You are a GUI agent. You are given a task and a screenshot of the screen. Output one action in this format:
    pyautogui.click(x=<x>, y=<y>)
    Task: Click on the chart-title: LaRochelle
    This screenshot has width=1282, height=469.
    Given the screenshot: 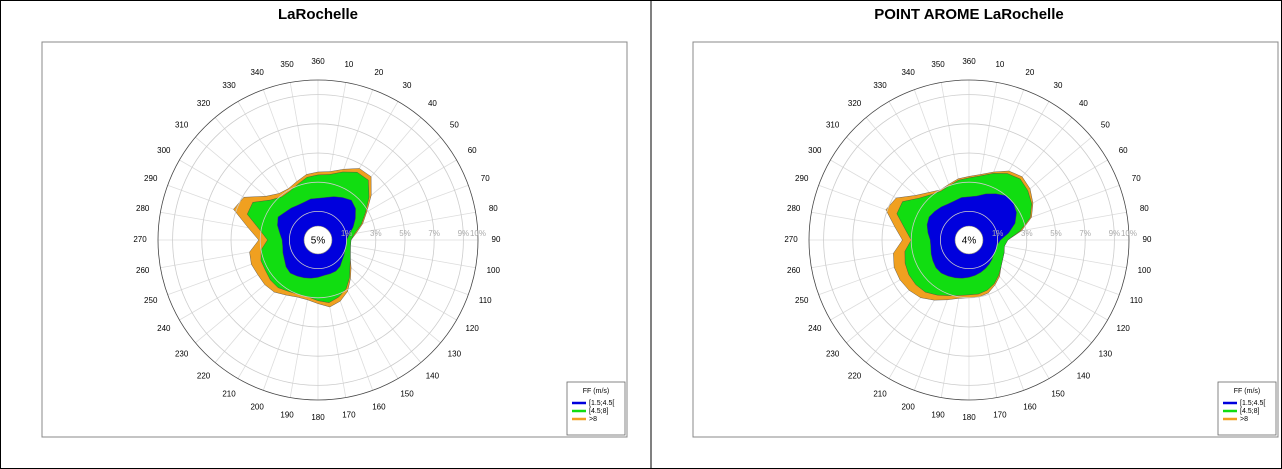 What is the action you would take?
    pyautogui.click(x=318, y=14)
    